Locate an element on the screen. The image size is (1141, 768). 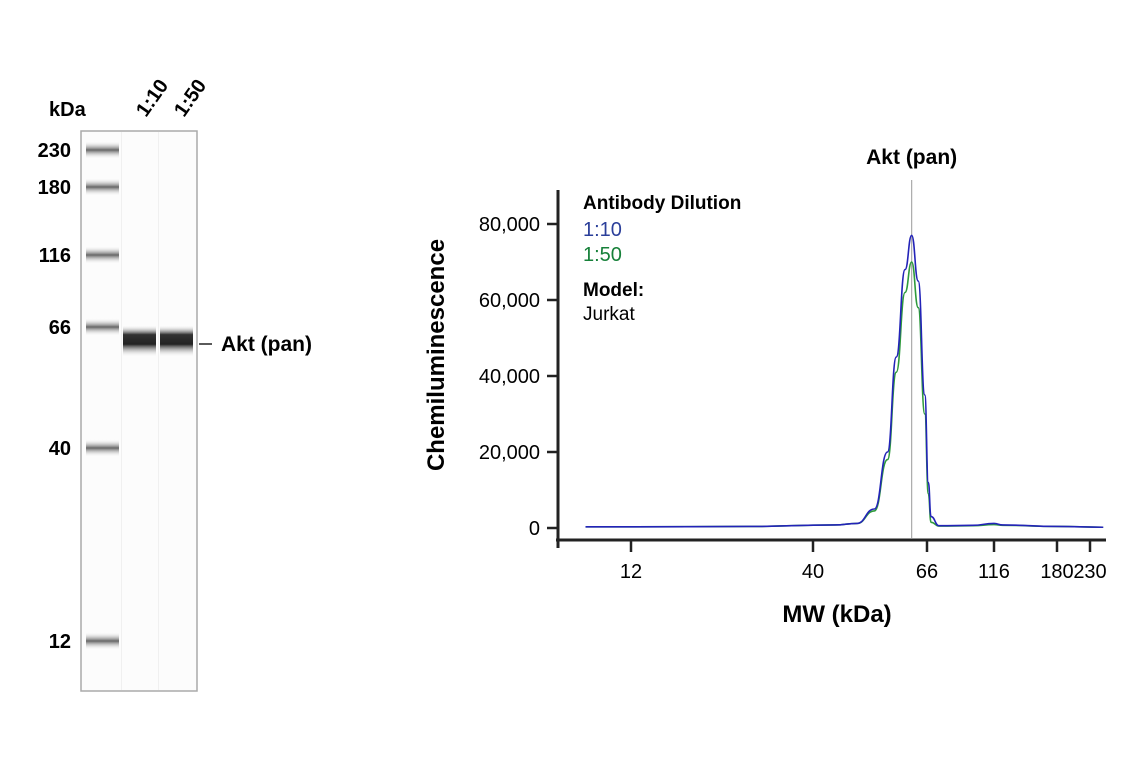
akt-band-label: Akt (pan) is located at coordinates (266, 344).